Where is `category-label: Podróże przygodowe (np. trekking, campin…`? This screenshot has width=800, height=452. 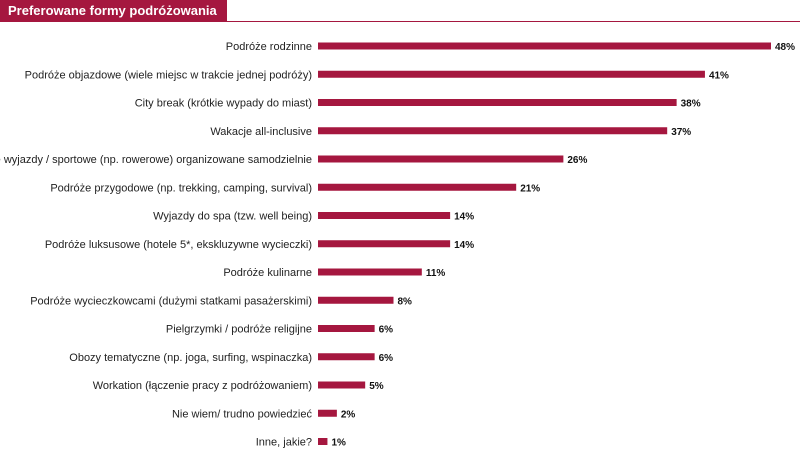 category-label: Podróże przygodowe (np. trekking, campin… is located at coordinates (181, 188).